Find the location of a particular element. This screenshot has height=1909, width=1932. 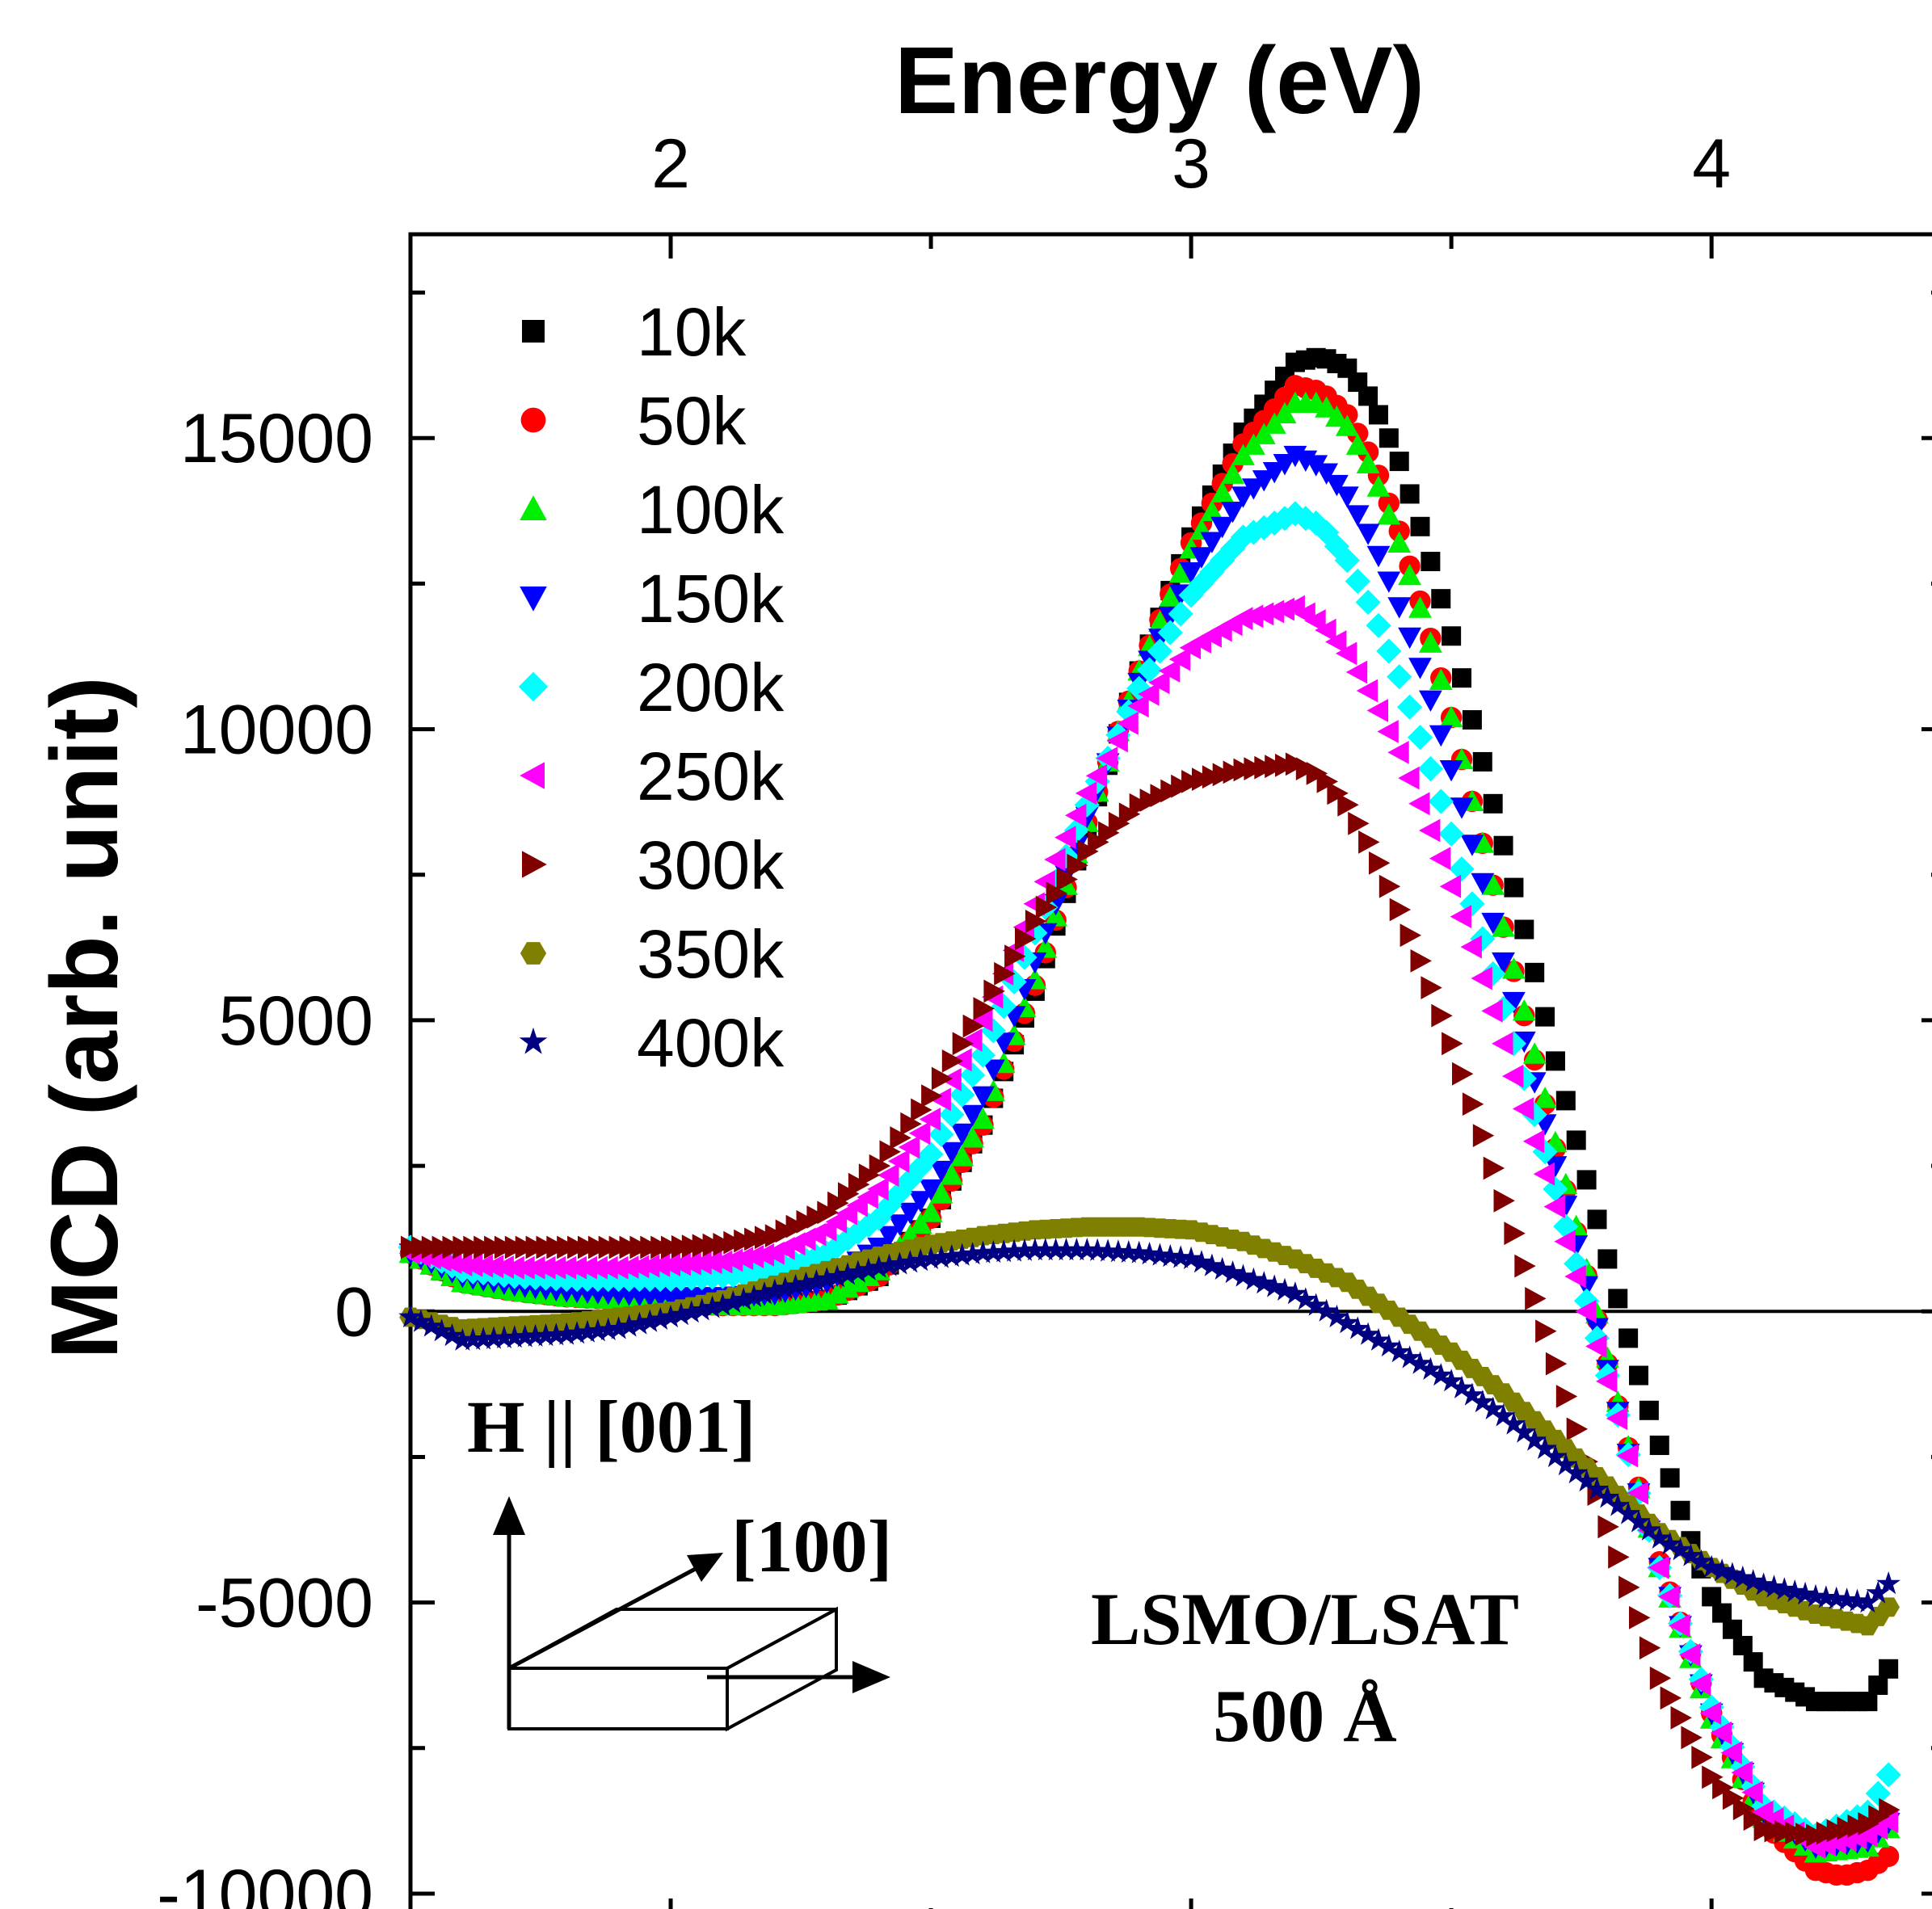

y-tick-label: 10000 is located at coordinates (276, 730).